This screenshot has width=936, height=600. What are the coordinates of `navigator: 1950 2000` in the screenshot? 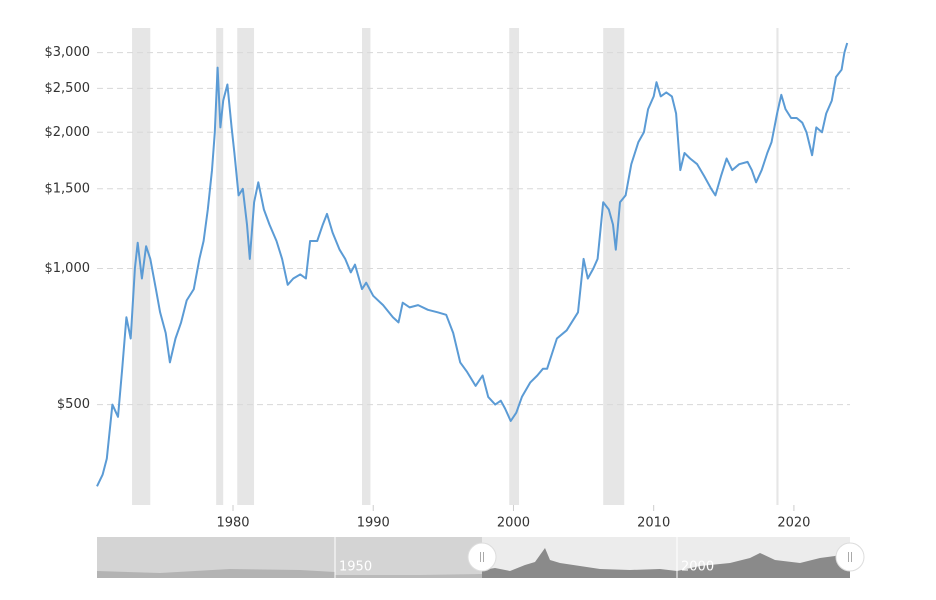 It's located at (481, 557).